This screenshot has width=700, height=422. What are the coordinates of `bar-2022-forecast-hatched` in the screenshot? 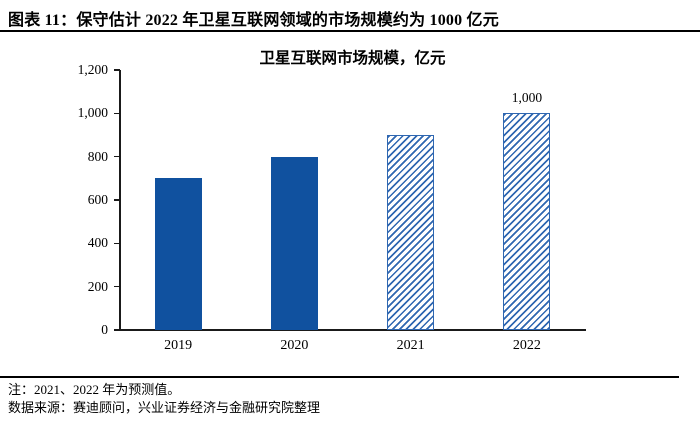 It's located at (527, 221).